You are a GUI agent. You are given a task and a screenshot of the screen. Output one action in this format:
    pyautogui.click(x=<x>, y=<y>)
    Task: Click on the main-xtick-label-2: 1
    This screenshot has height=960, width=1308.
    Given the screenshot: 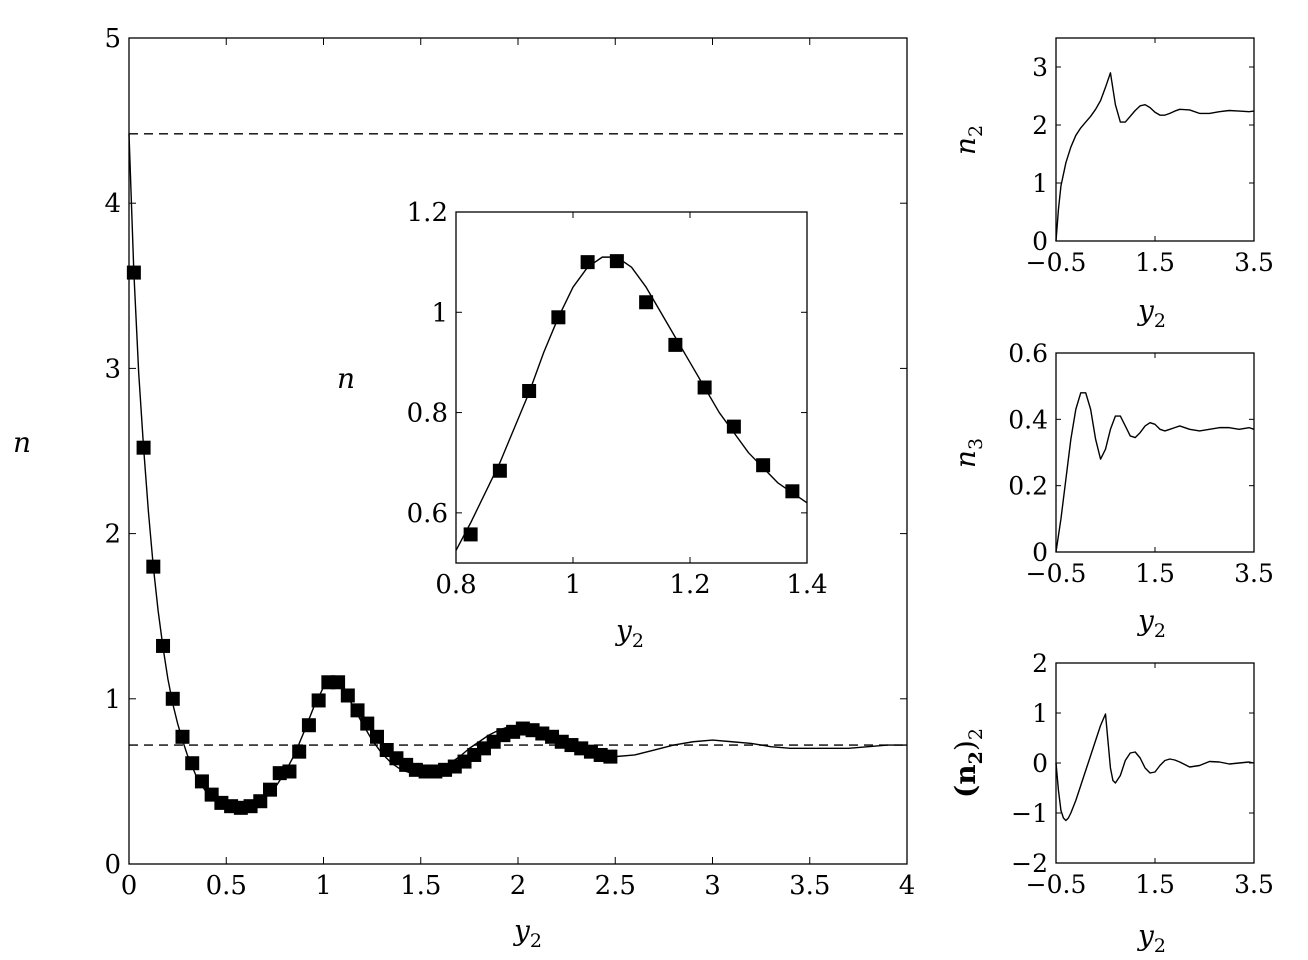 What is the action you would take?
    pyautogui.click(x=323, y=886)
    